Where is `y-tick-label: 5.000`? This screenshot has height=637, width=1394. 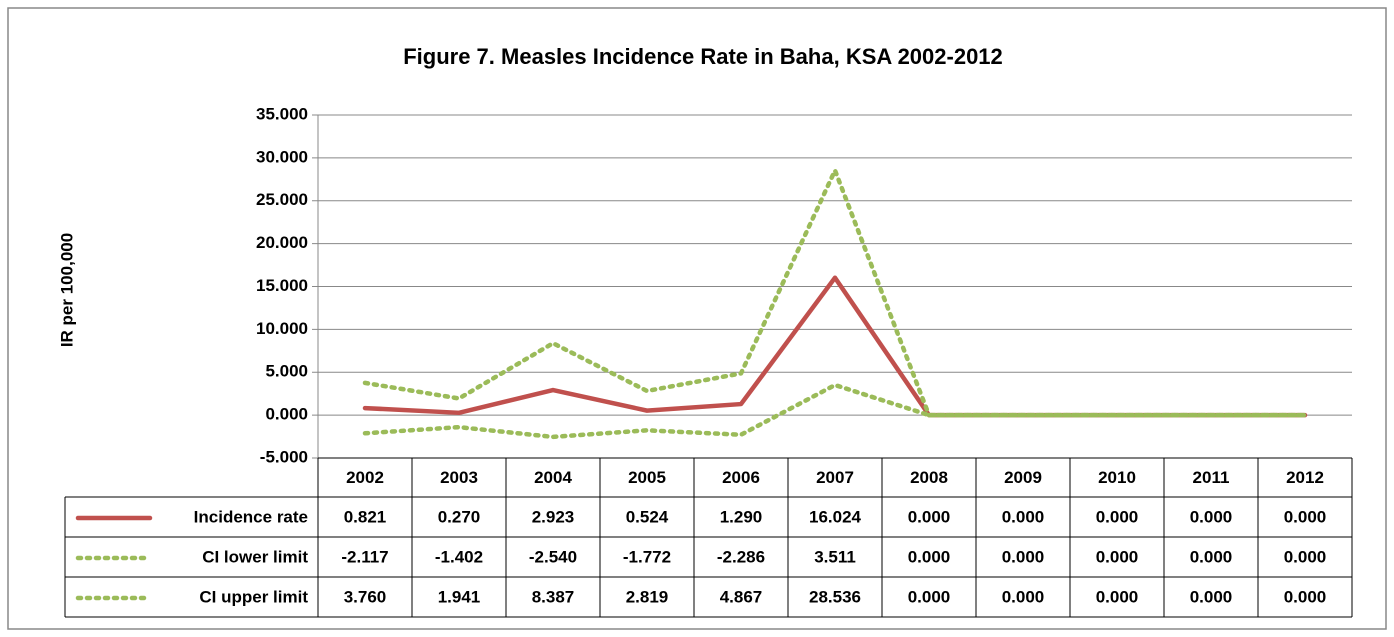
y-tick-label: 5.000 is located at coordinates (286, 371).